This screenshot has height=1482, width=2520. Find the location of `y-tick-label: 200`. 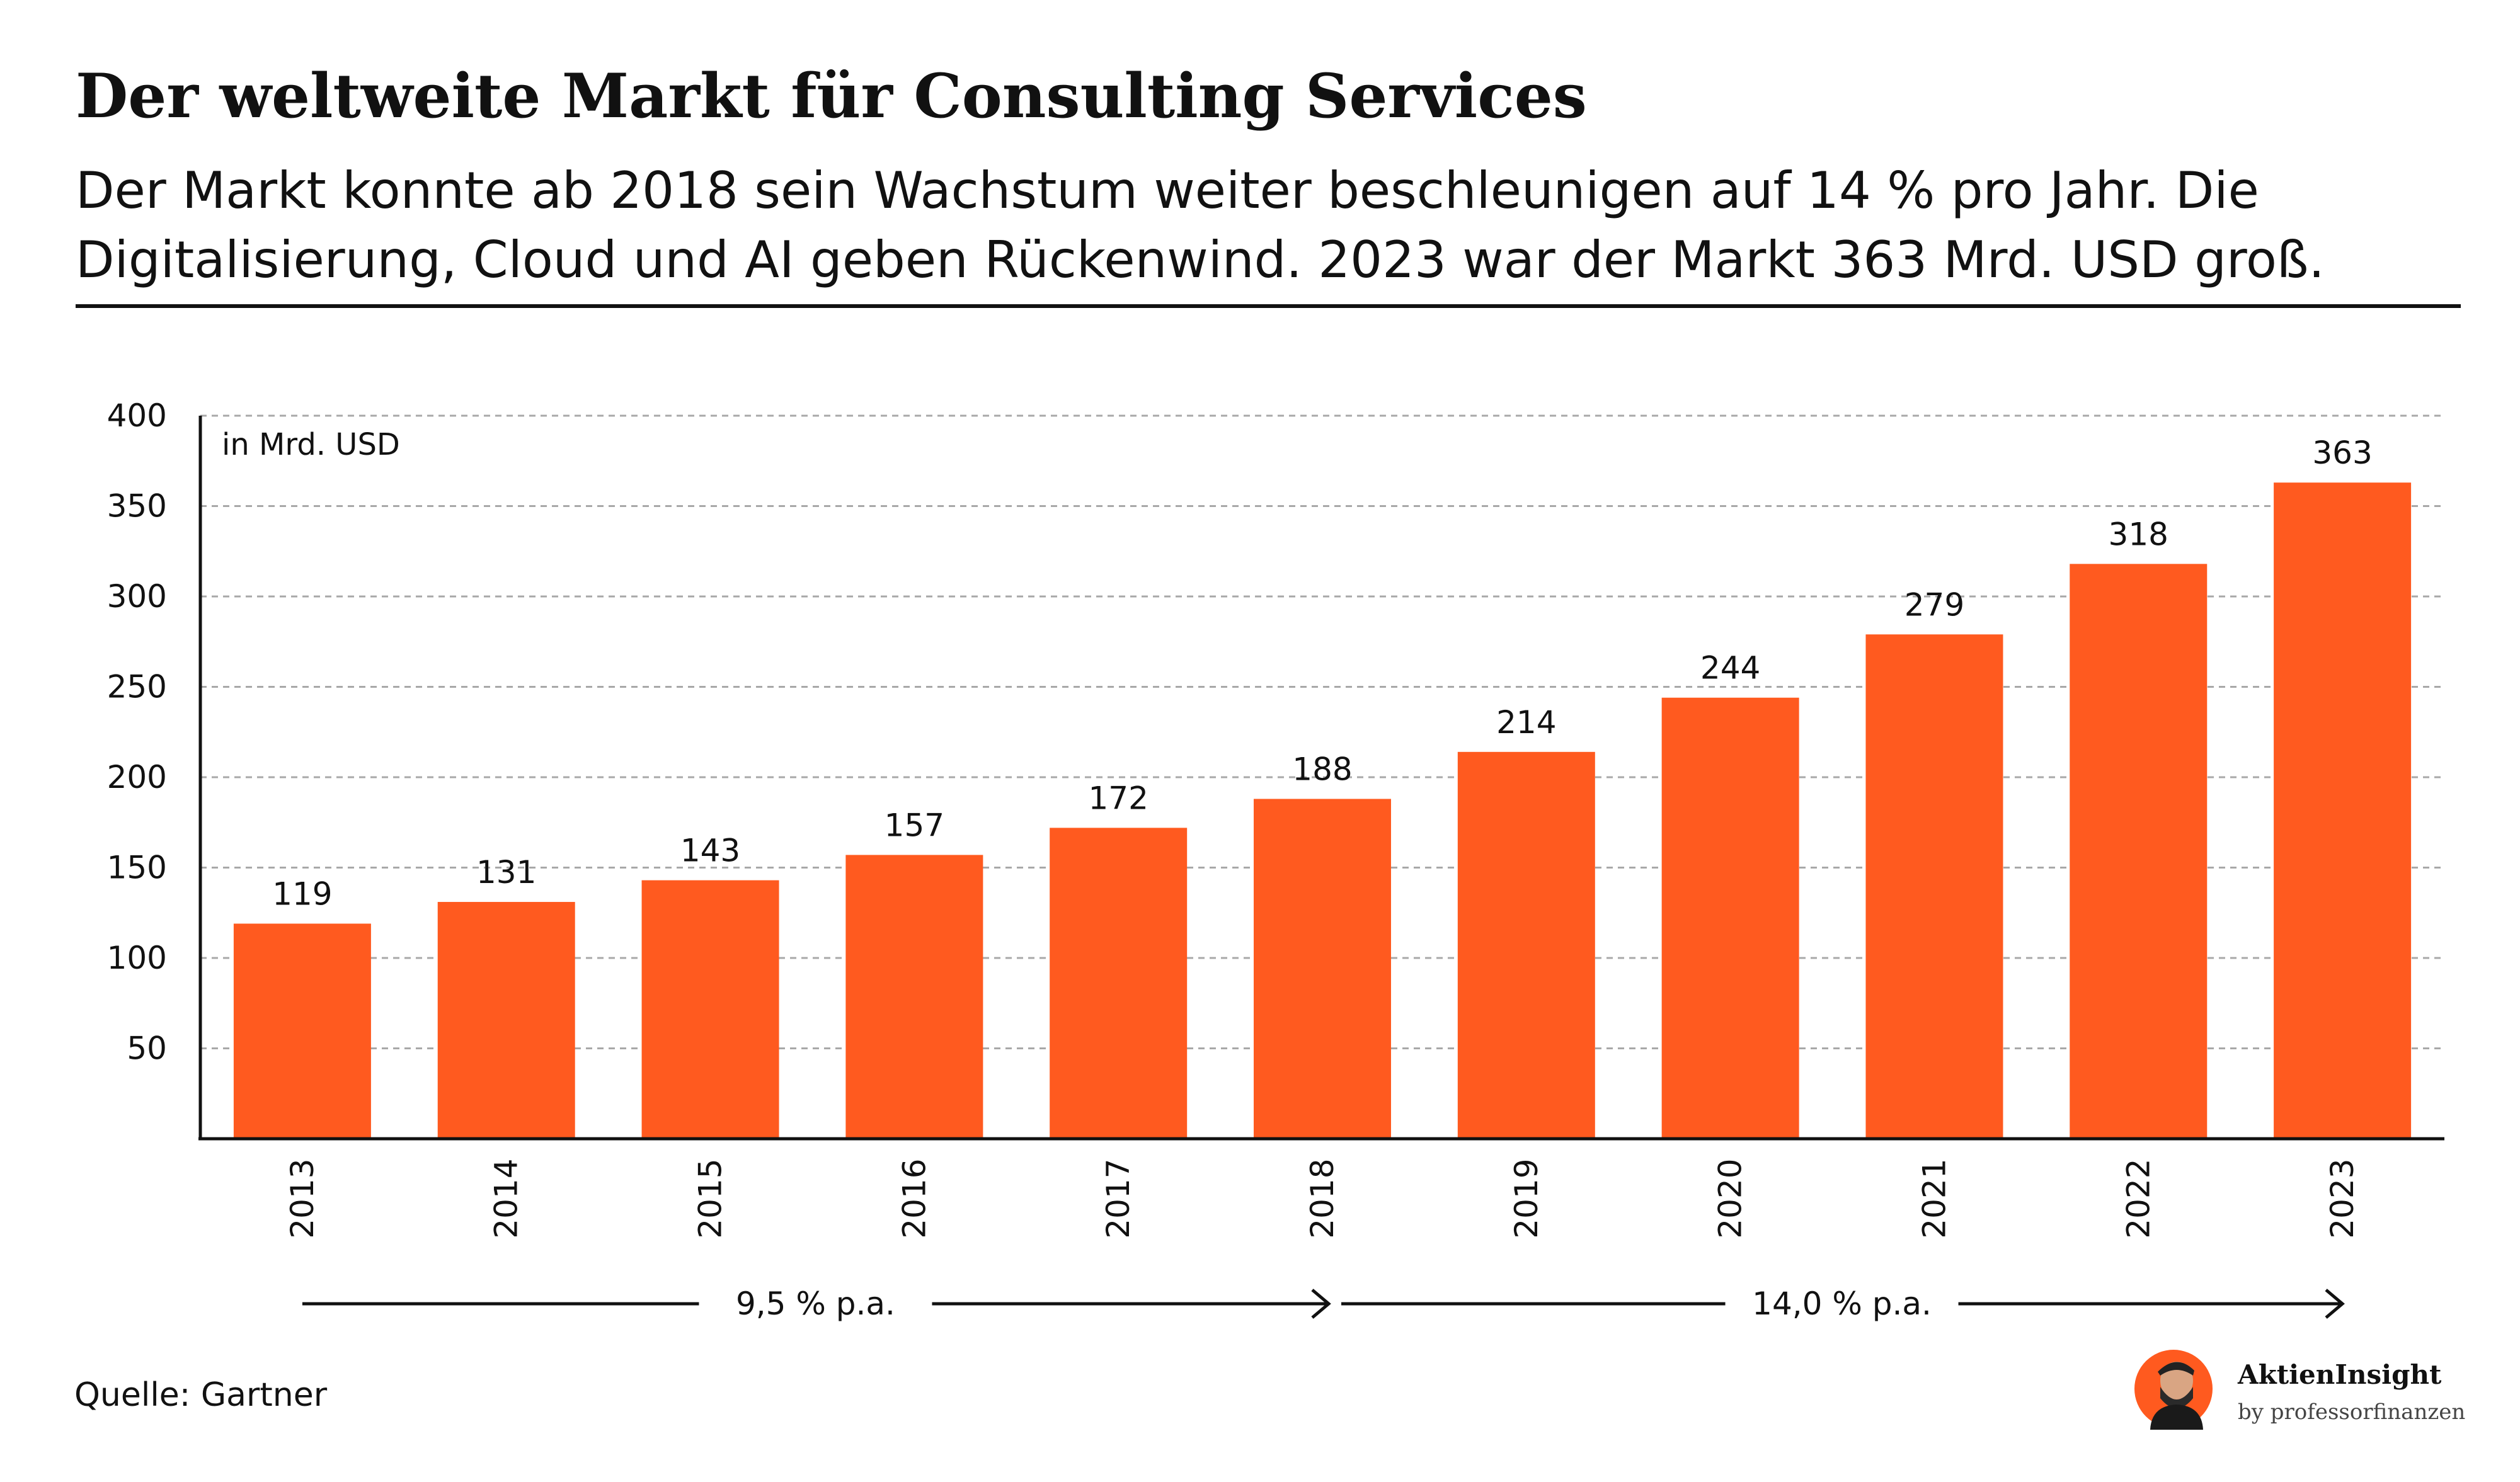

y-tick-label: 200 is located at coordinates (137, 777).